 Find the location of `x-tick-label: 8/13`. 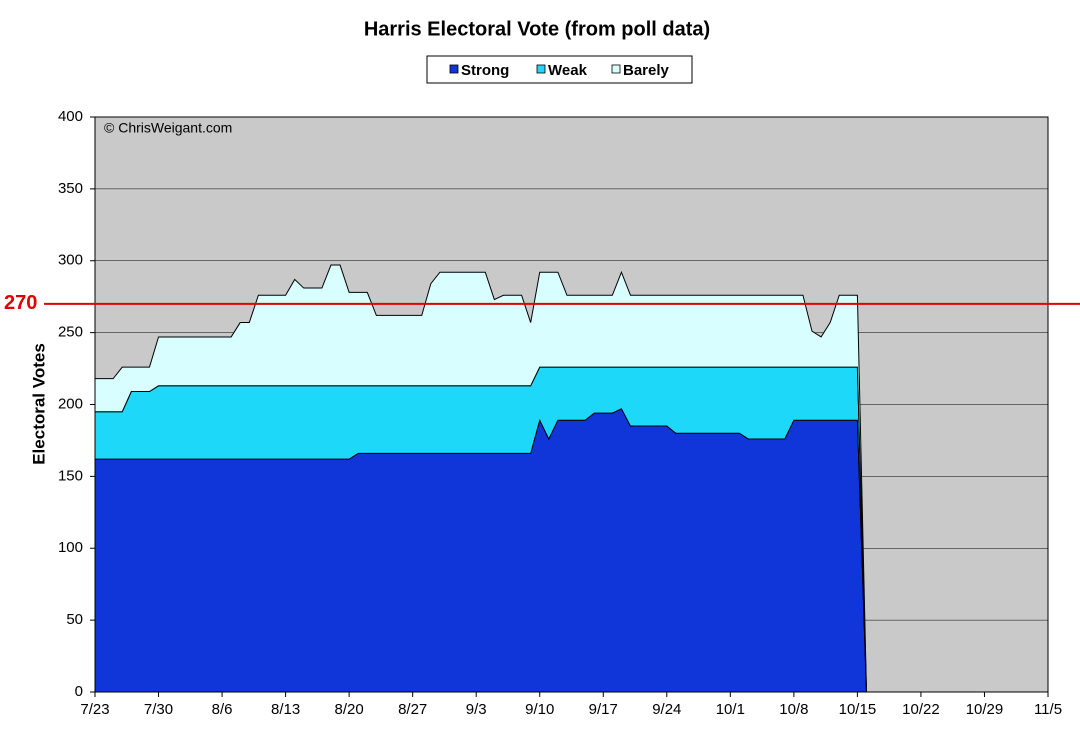

x-tick-label: 8/13 is located at coordinates (285, 709).